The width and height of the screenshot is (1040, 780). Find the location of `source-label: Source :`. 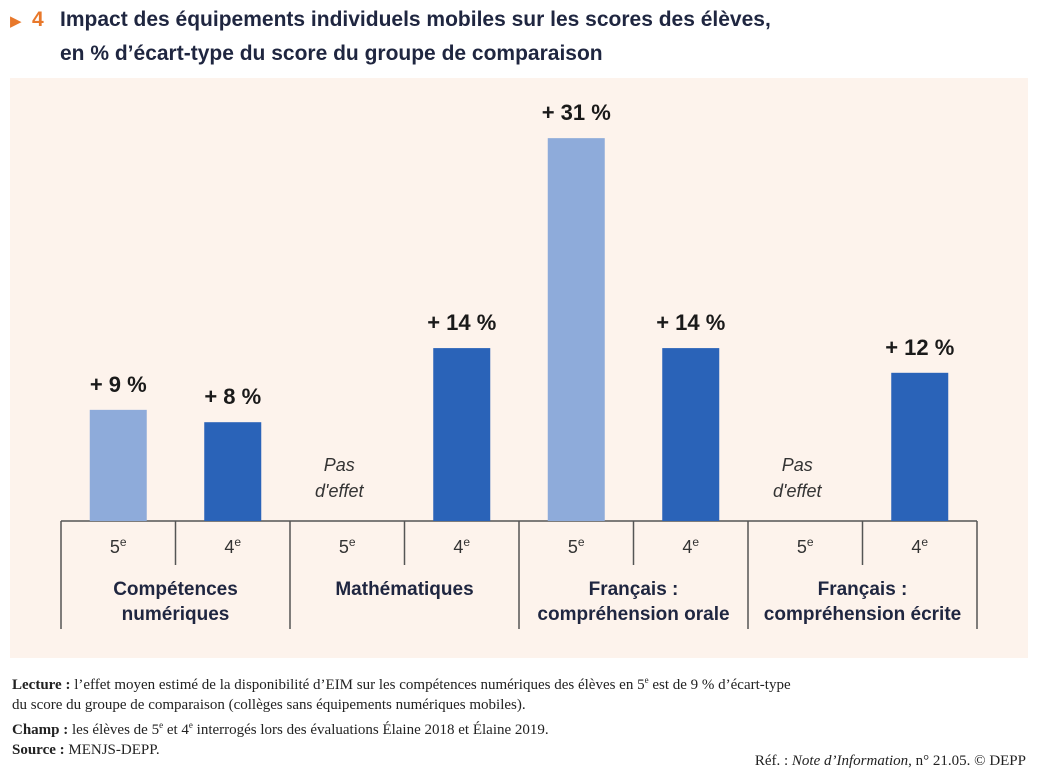

source-label: Source : is located at coordinates (38, 750).